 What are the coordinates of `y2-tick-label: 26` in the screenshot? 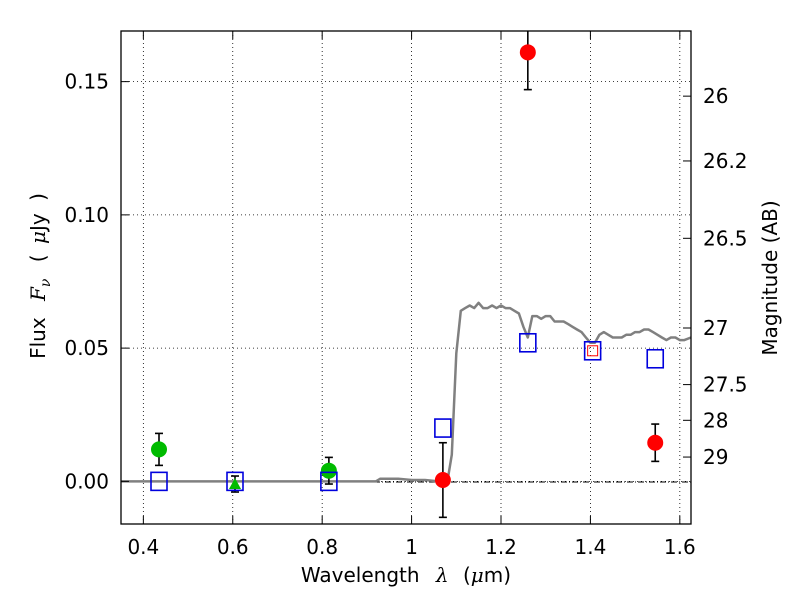 It's located at (715, 96).